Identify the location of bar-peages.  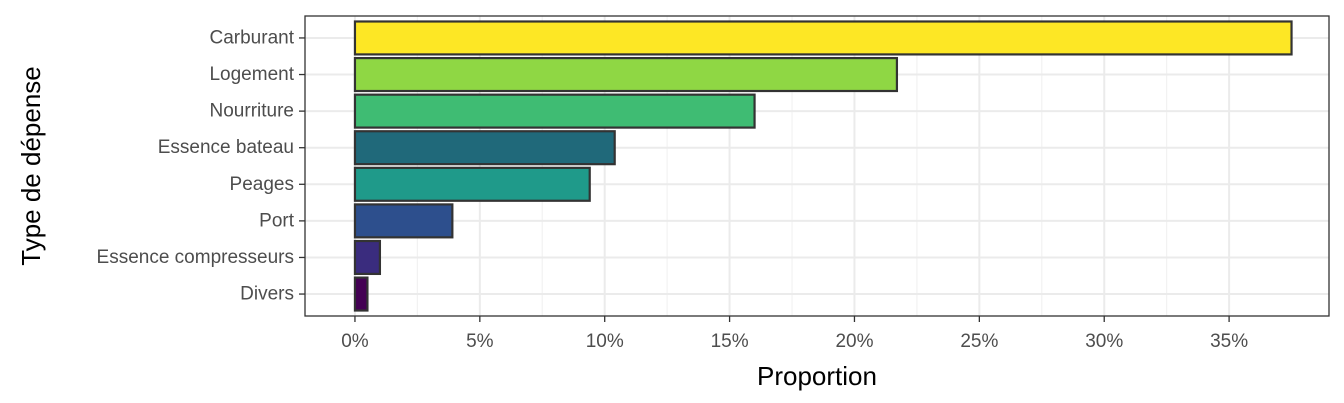
(472, 184).